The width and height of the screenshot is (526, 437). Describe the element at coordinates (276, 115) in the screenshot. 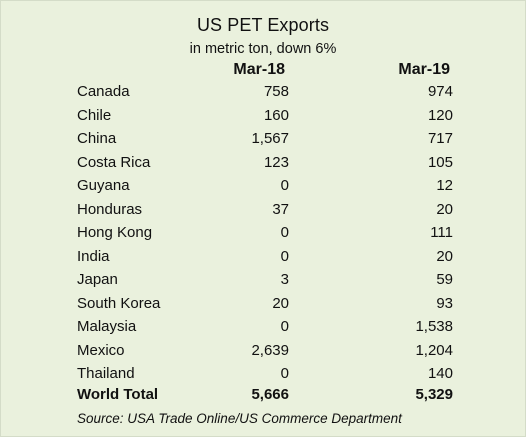

I see `value-mar-18: 160` at that location.